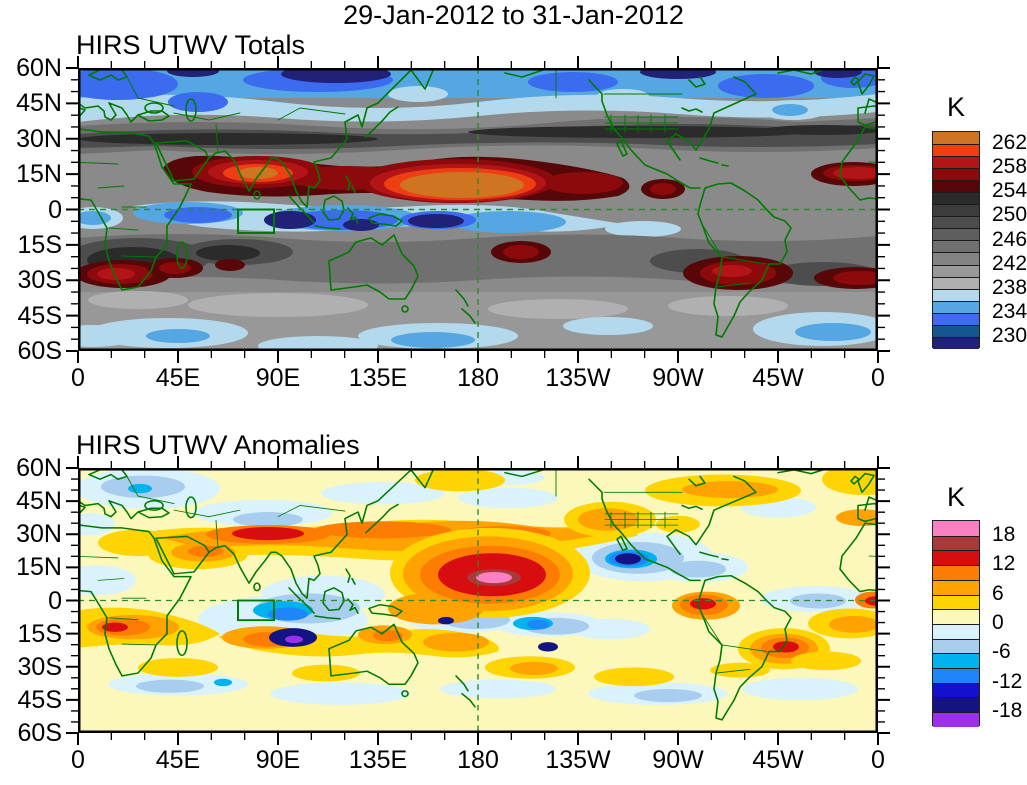 Image resolution: width=1027 pixels, height=785 pixels. What do you see at coordinates (1009, 335) in the screenshot?
I see `colorbar-tick-label: 230` at bounding box center [1009, 335].